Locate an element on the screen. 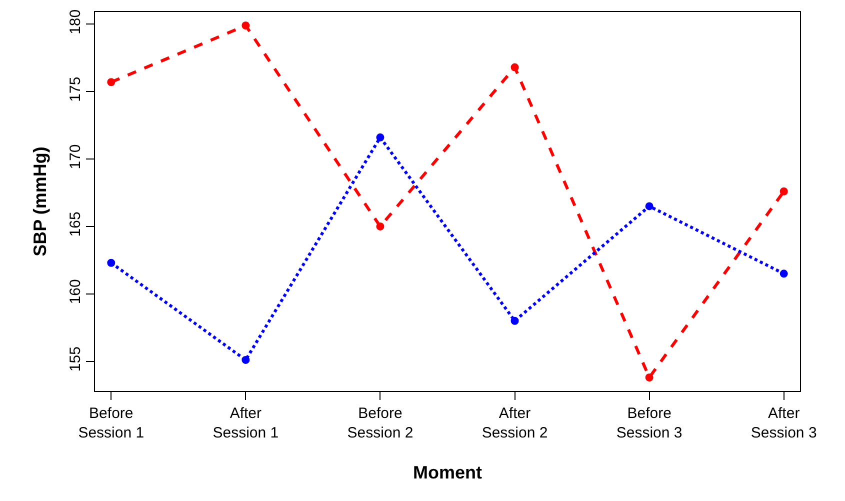 Image resolution: width=845 pixels, height=501 pixels. x-tick-label: Before Session 2 is located at coordinates (380, 423).